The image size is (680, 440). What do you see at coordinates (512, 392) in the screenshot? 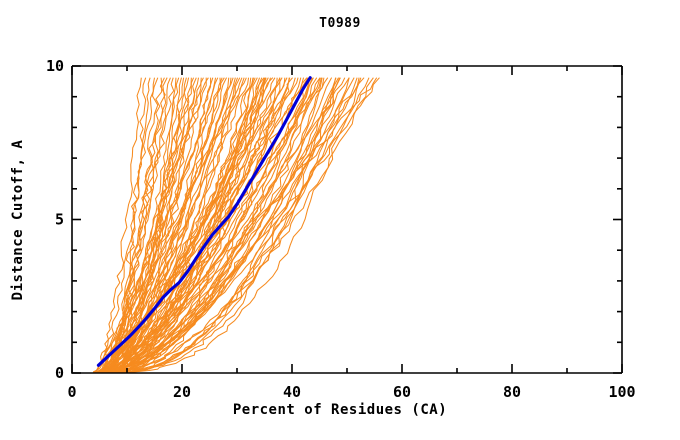
I see `tick-label: 80` at bounding box center [512, 392].